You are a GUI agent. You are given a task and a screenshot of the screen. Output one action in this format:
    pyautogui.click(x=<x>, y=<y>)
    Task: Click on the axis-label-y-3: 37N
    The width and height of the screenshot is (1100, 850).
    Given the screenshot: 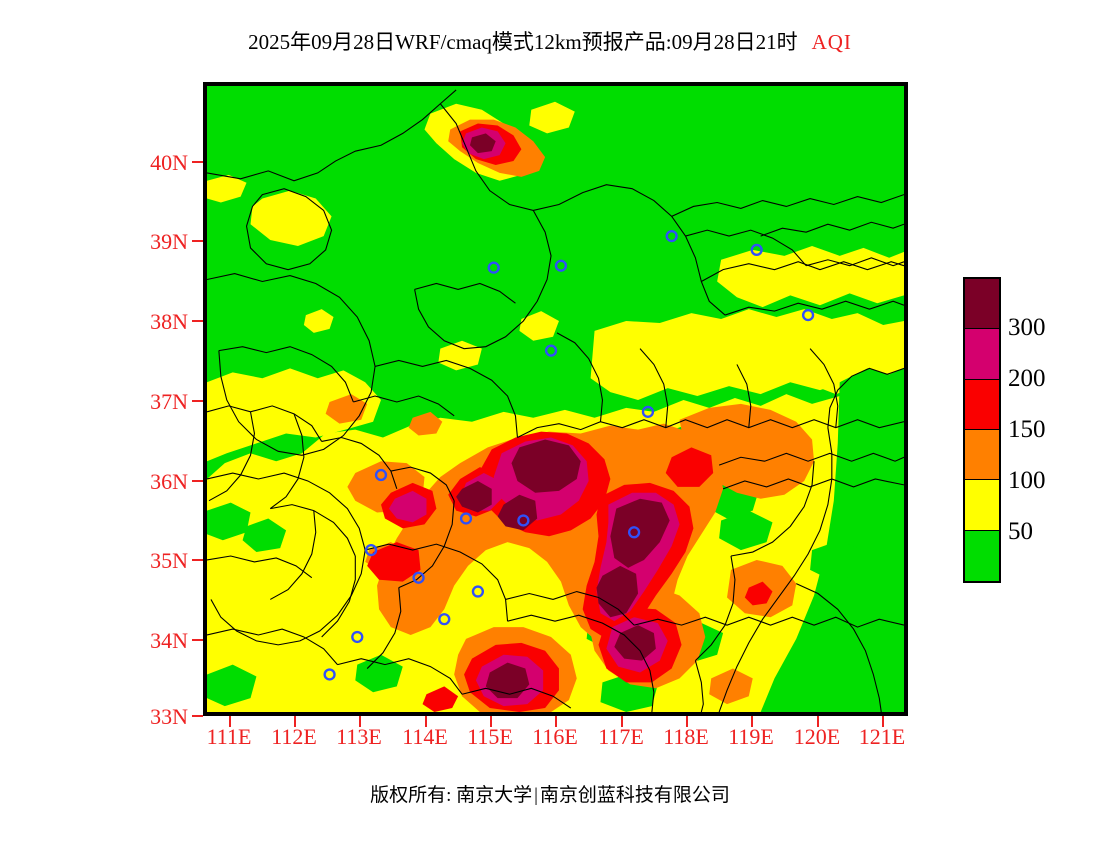 What is the action you would take?
    pyautogui.click(x=169, y=401)
    